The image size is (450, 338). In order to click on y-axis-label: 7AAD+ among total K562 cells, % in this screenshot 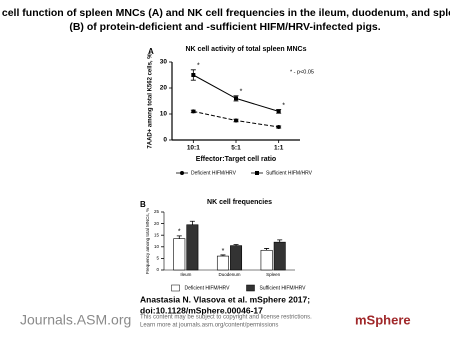, I will do `click(151, 101)`.